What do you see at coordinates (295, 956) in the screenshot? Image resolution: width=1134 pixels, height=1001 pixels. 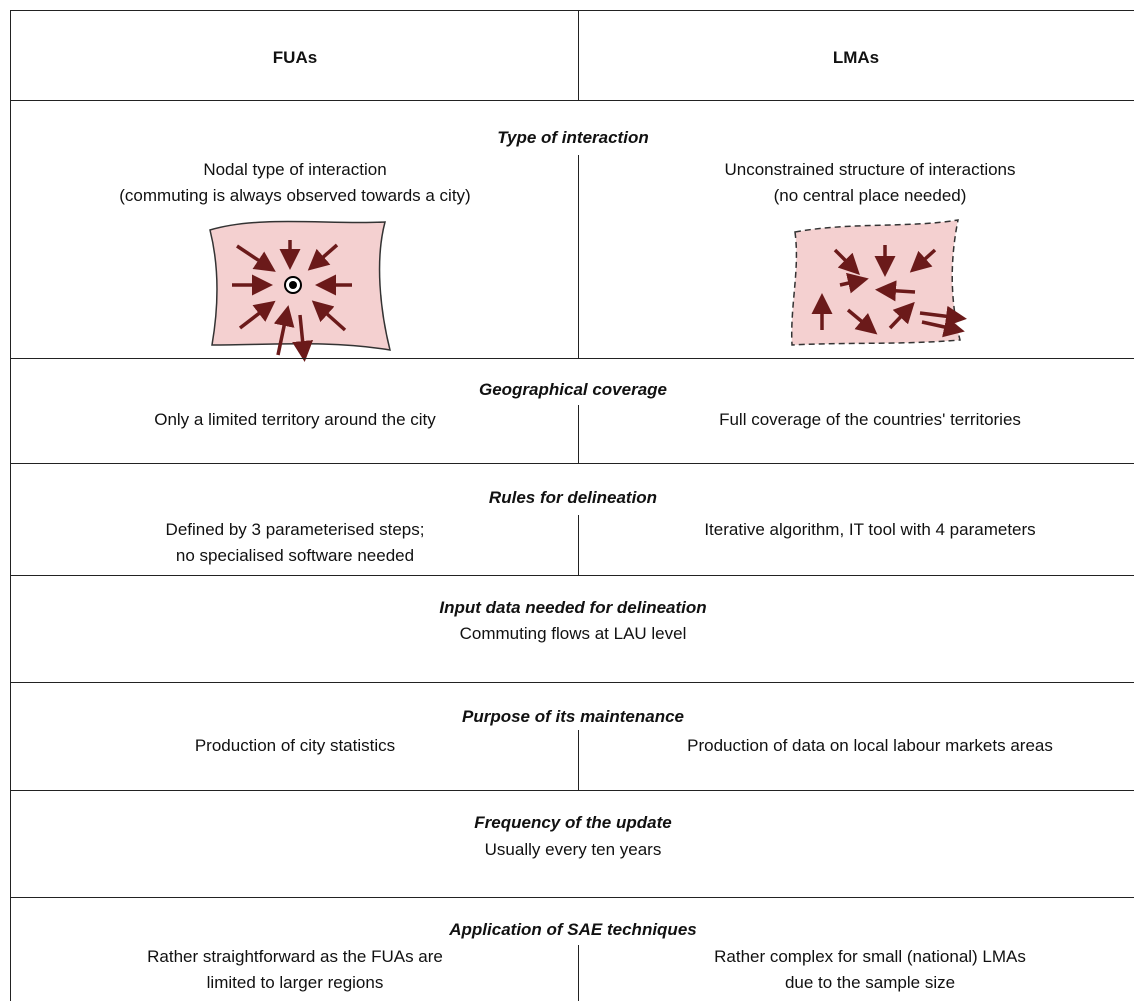 I see `cell-text: Rather straightforward as the FUAs are` at bounding box center [295, 956].